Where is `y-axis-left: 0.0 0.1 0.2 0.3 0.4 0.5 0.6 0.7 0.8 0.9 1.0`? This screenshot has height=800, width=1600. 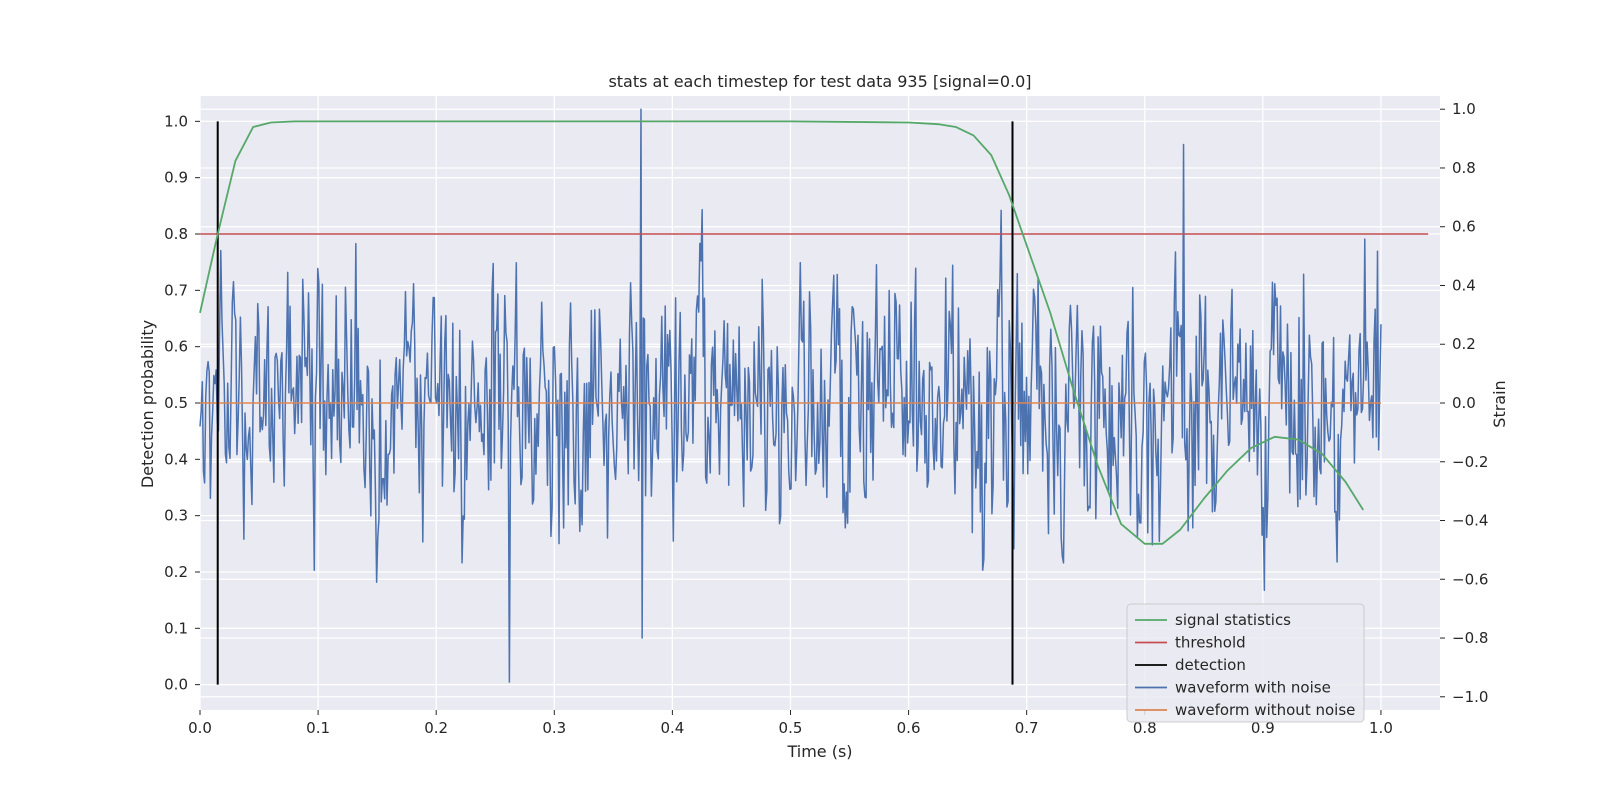 y-axis-left: 0.0 0.1 0.2 0.3 0.4 0.5 0.6 0.7 0.8 0.9 1.0 is located at coordinates (182, 403).